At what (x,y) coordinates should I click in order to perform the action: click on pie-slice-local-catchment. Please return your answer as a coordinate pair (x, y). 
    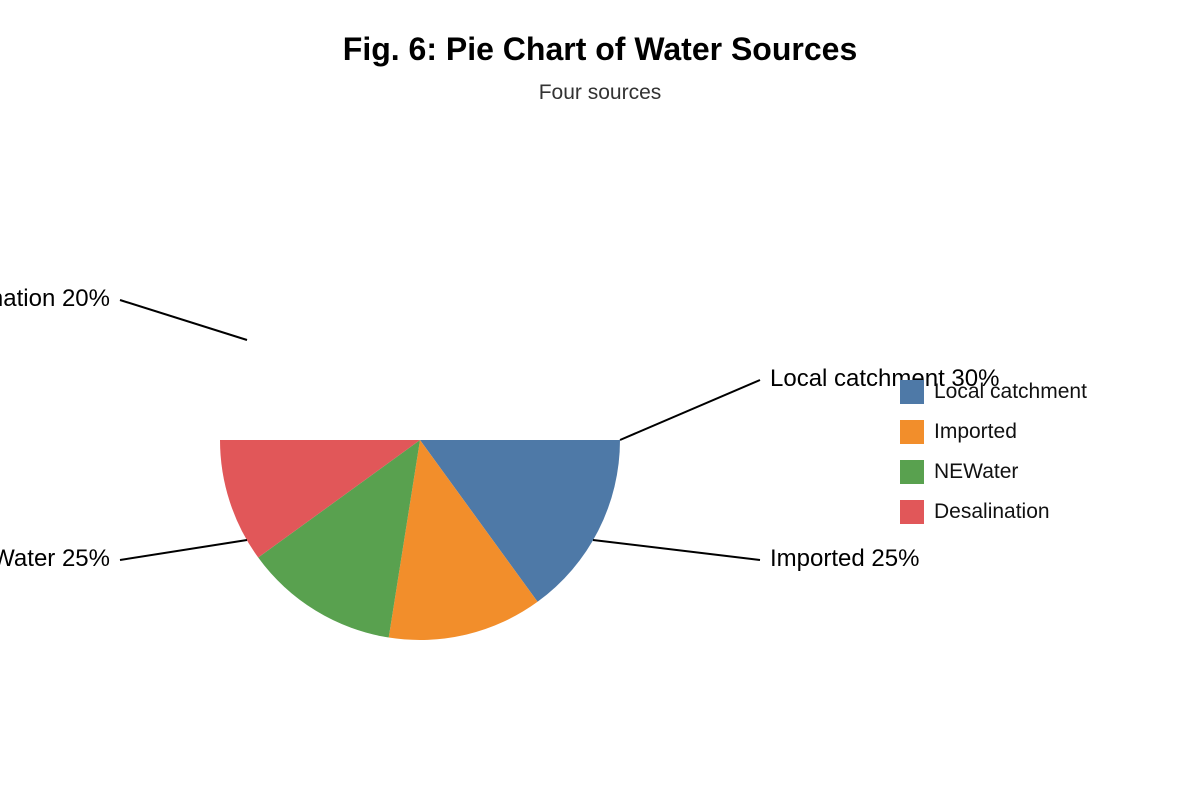
    Looking at the image, I should click on (520, 521).